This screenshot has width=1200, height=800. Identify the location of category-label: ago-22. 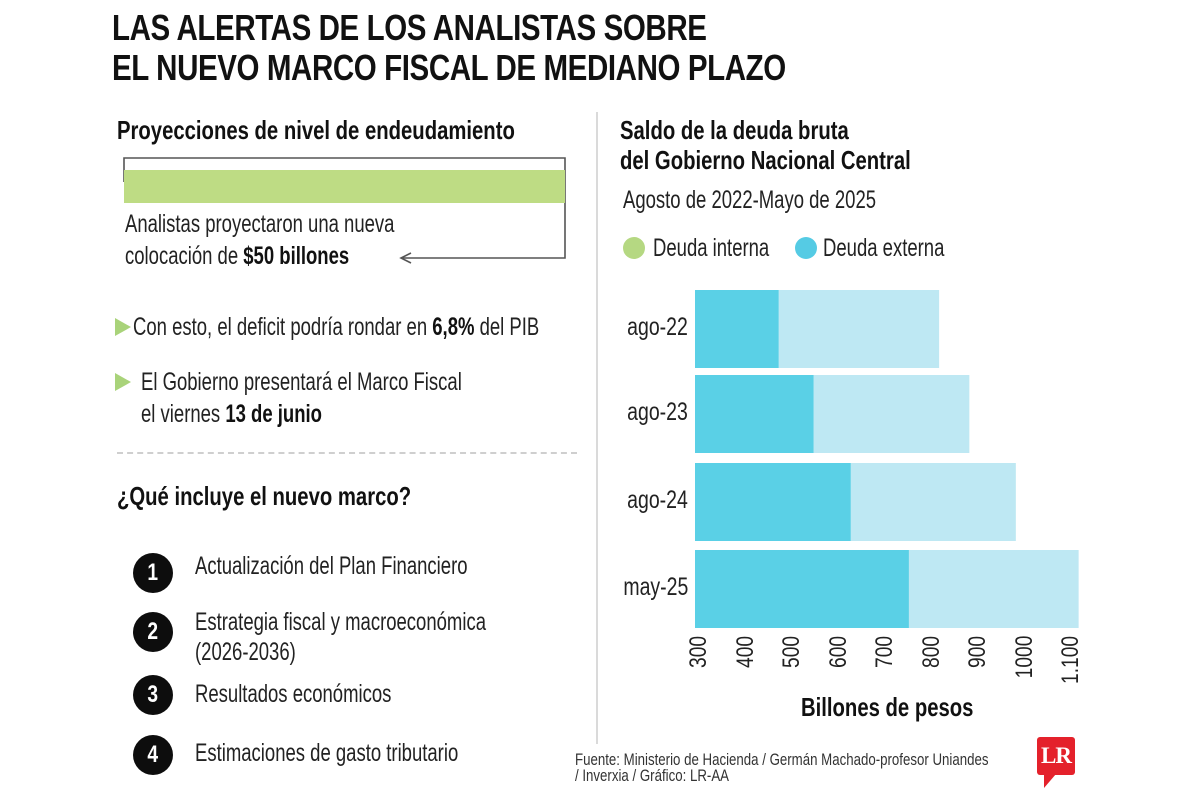
(657, 327).